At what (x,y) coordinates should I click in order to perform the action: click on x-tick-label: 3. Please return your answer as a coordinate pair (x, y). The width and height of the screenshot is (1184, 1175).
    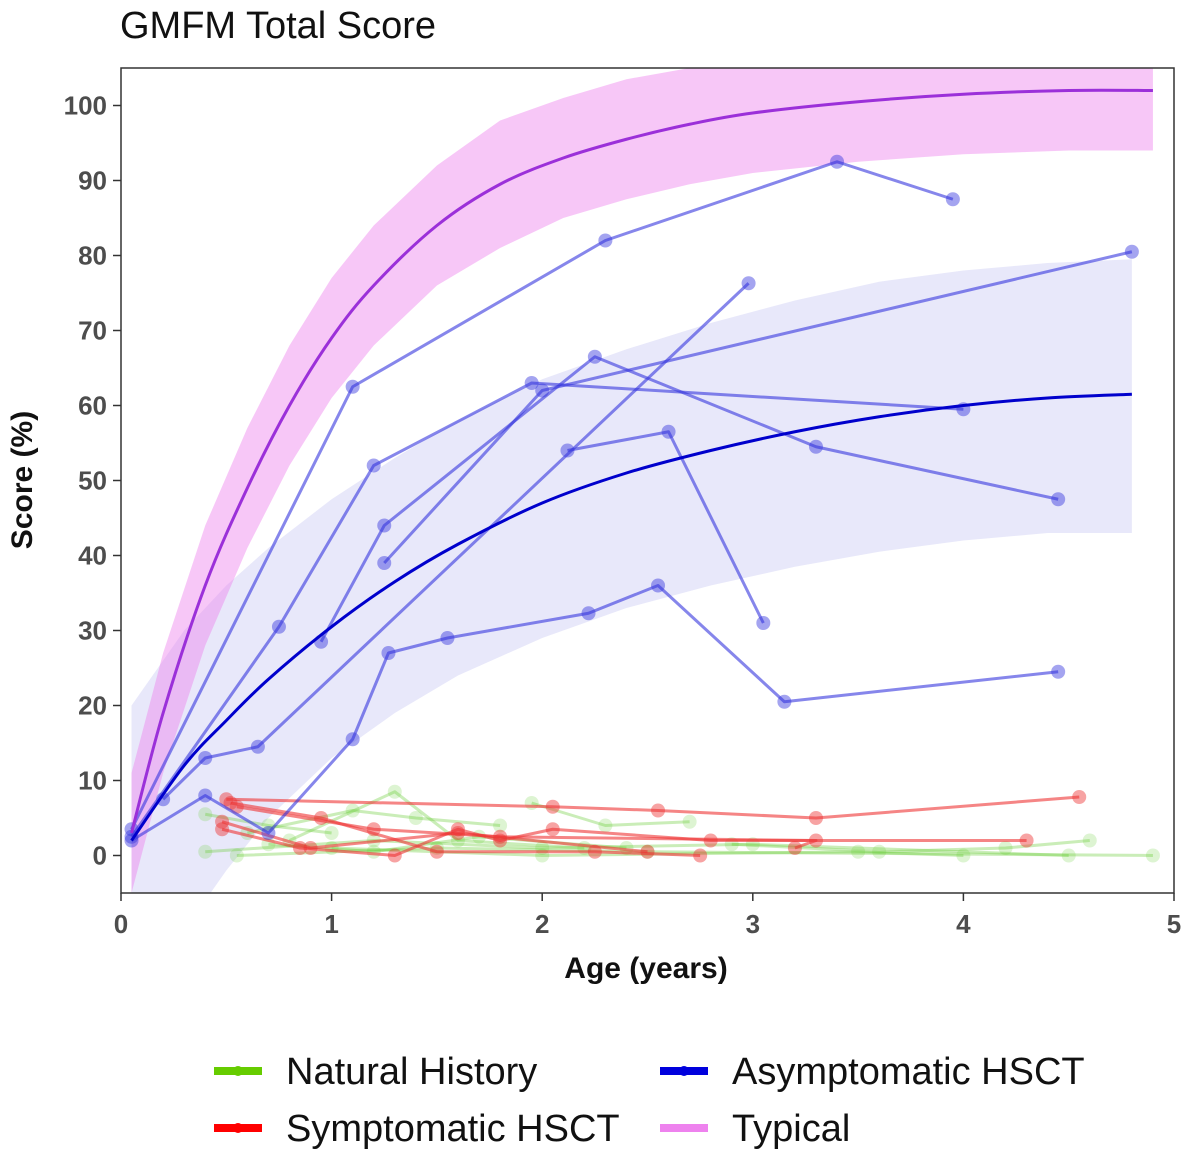
    Looking at the image, I should click on (753, 924).